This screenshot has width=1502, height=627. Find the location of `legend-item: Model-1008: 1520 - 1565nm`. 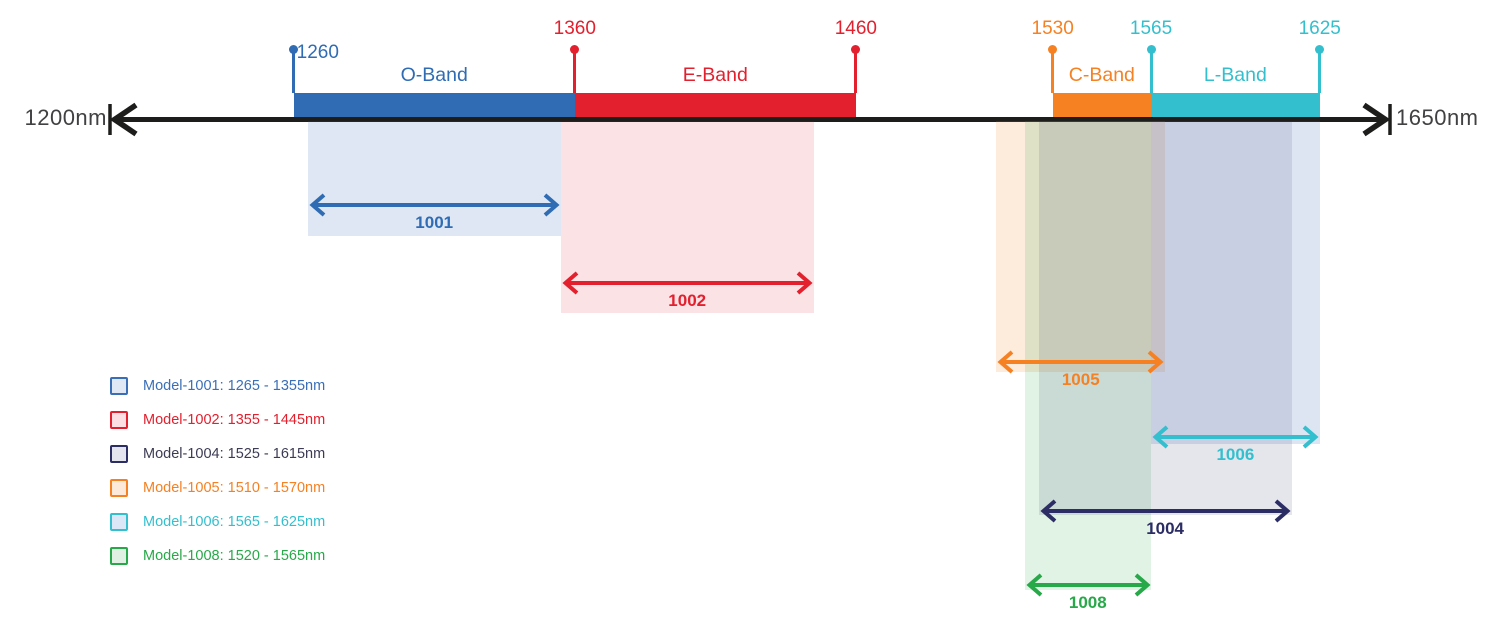

legend-item: Model-1008: 1520 - 1565nm is located at coordinates (217, 556).